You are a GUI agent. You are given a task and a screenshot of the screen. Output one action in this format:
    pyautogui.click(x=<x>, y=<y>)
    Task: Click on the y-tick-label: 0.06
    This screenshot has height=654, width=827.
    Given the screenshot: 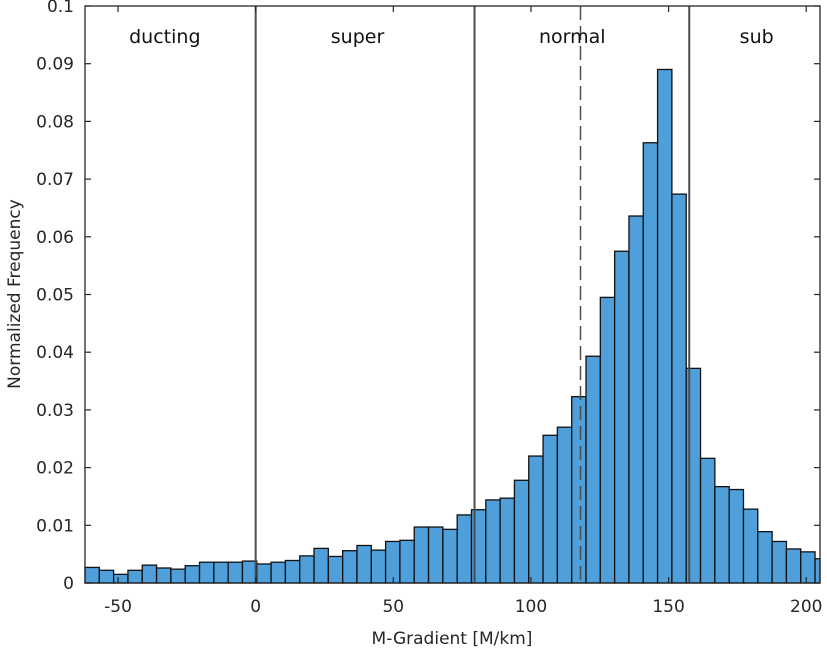 What is the action you would take?
    pyautogui.click(x=55, y=238)
    